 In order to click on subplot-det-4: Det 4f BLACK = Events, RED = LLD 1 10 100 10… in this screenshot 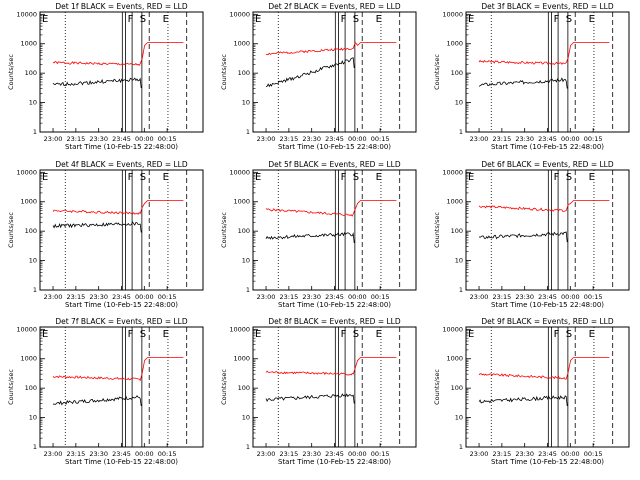, I will do `click(105, 234)`.